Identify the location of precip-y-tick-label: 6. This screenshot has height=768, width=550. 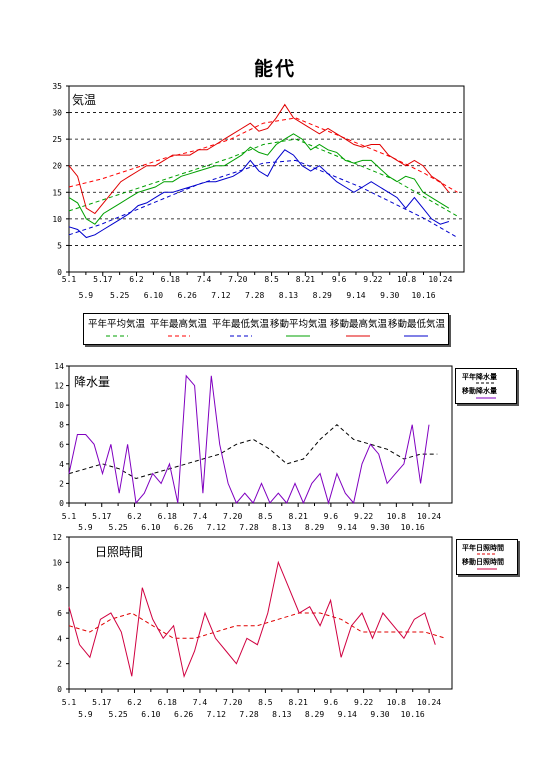
(61, 444).